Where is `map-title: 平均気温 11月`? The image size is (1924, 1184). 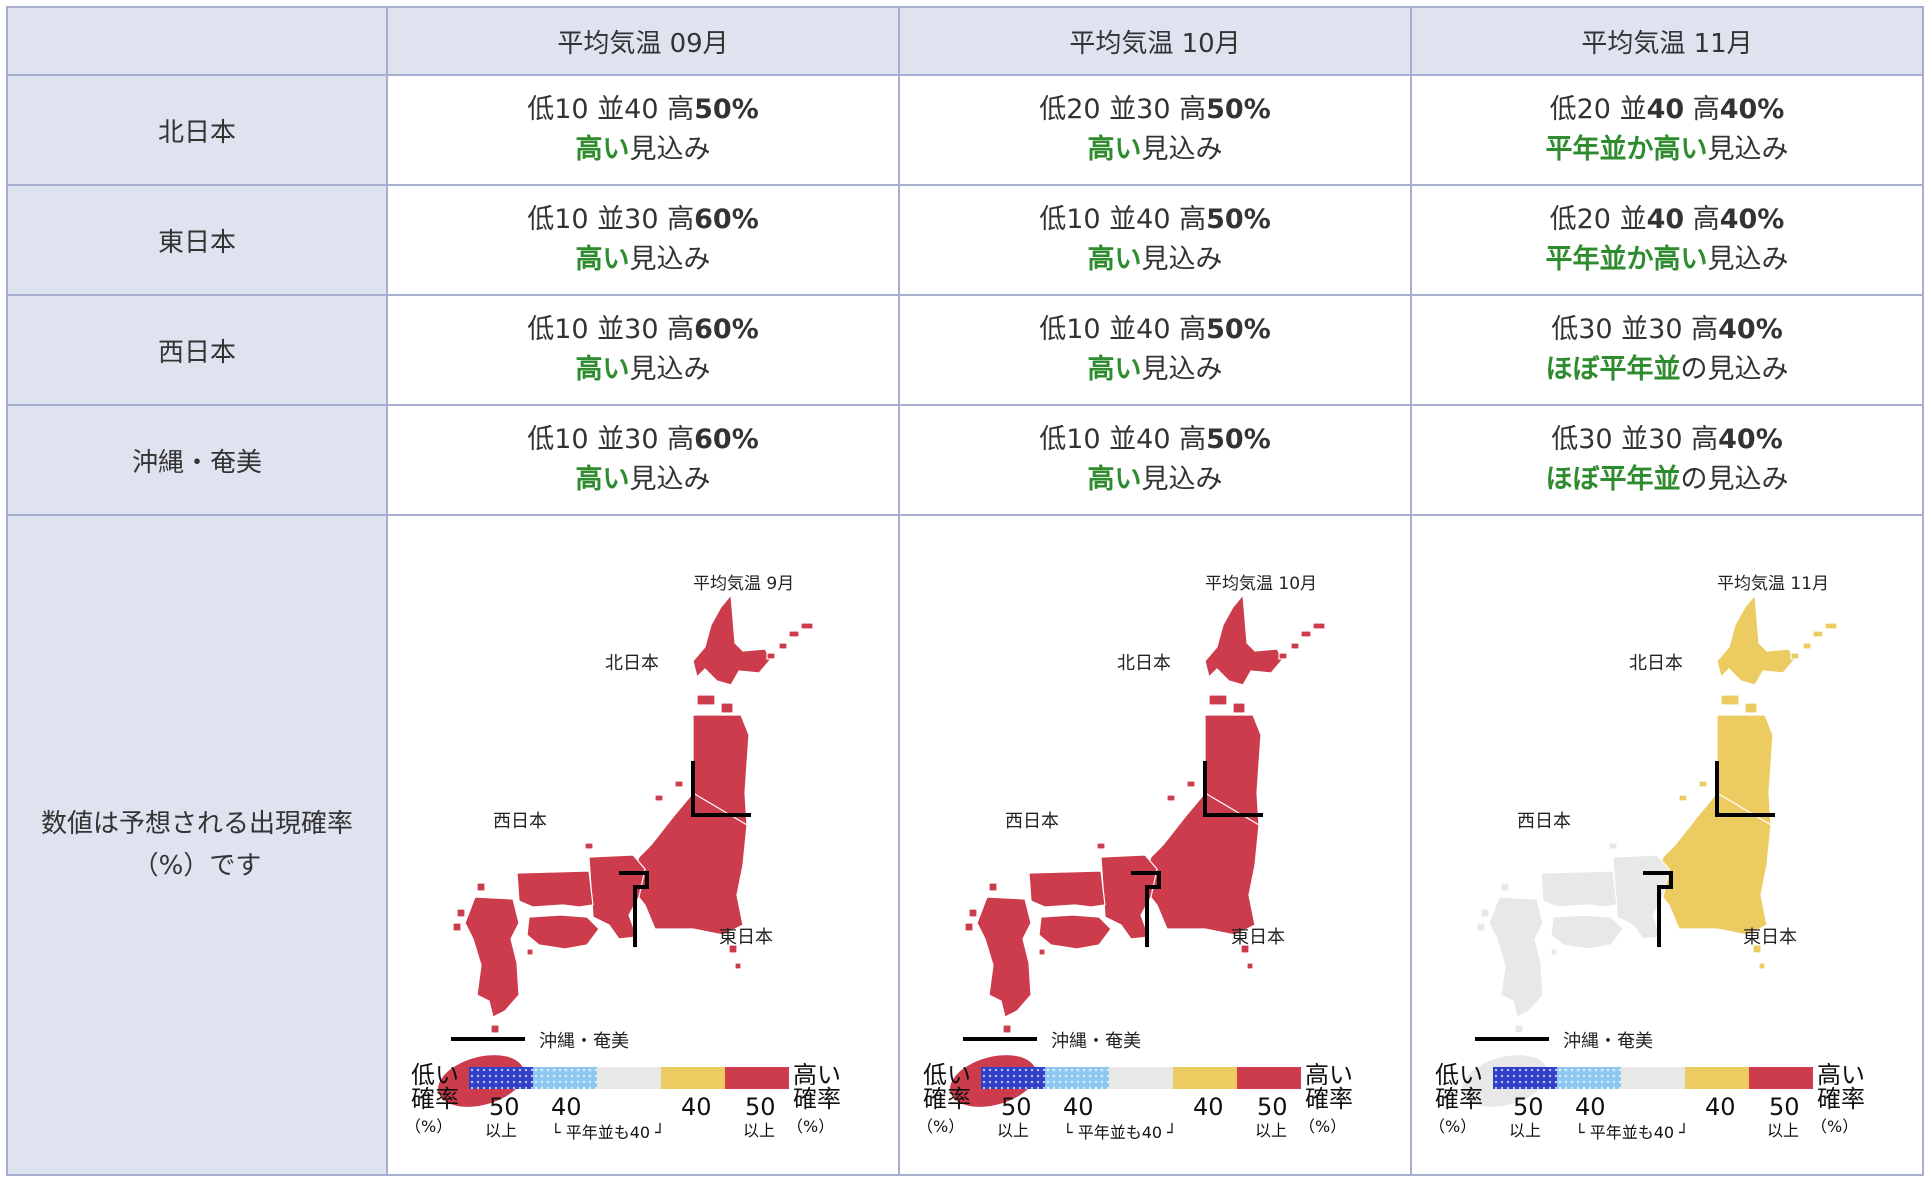 map-title: 平均気温 11月 is located at coordinates (1773, 584).